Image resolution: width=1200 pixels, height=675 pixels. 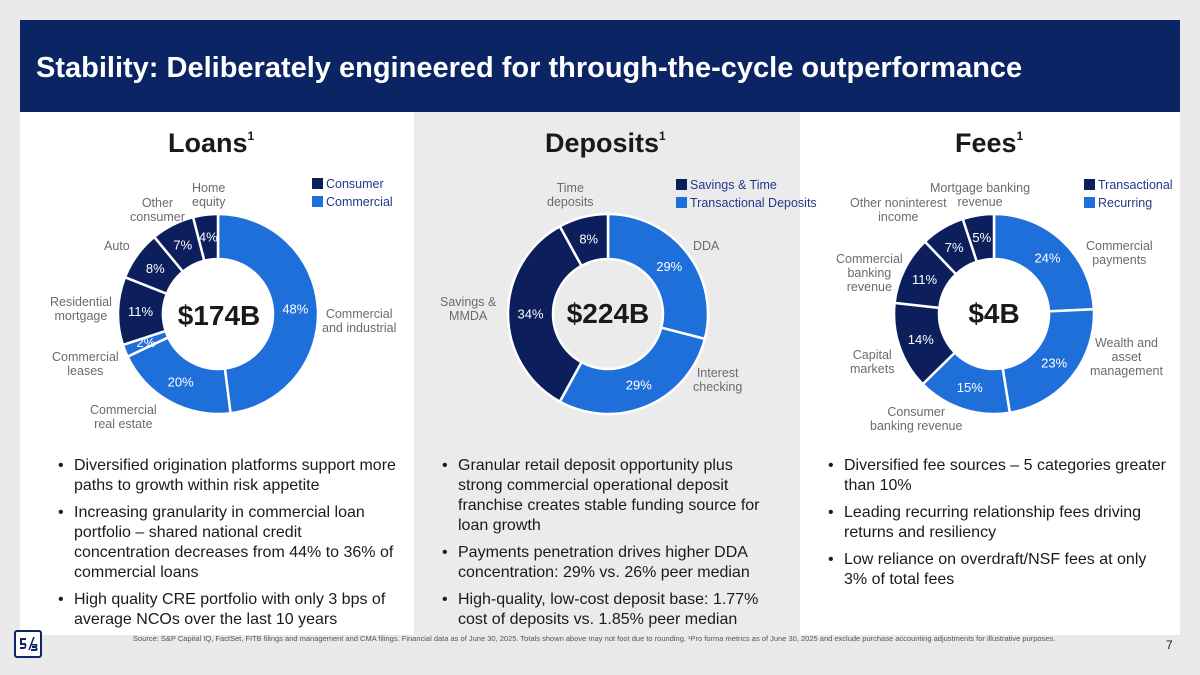 I want to click on fees-label-commercial-payments: Commercial payments, so click(x=1119, y=253).